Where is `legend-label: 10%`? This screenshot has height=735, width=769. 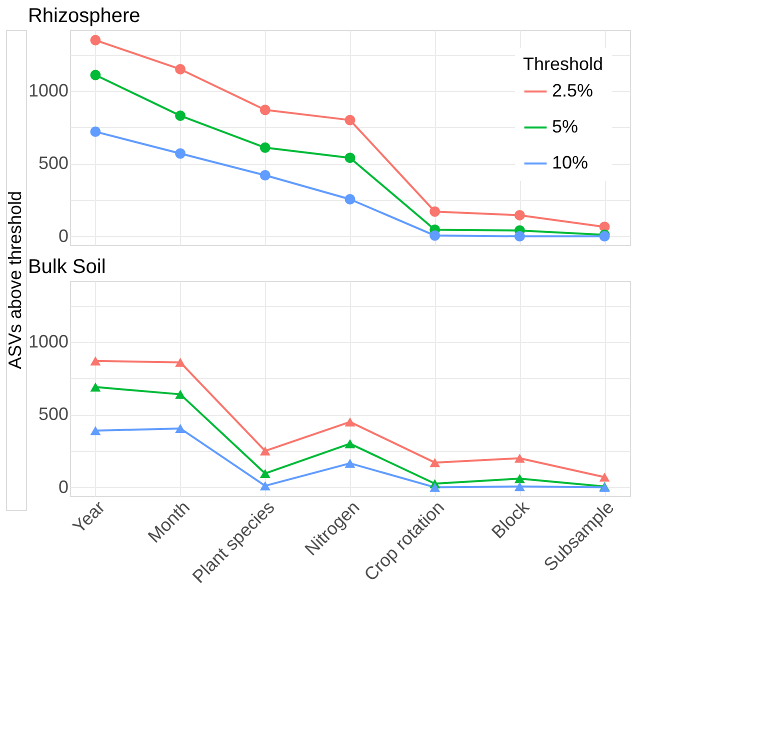 legend-label: 10% is located at coordinates (570, 162).